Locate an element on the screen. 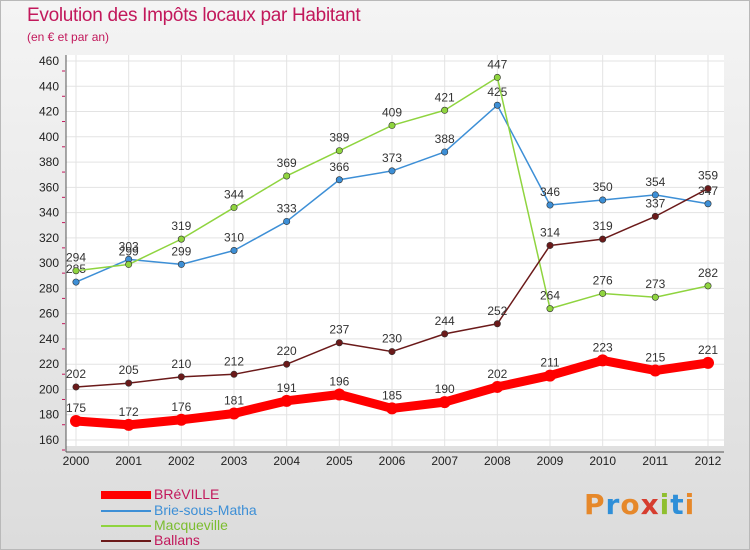 The width and height of the screenshot is (750, 550). y-tick-label: 240 is located at coordinates (49, 339).